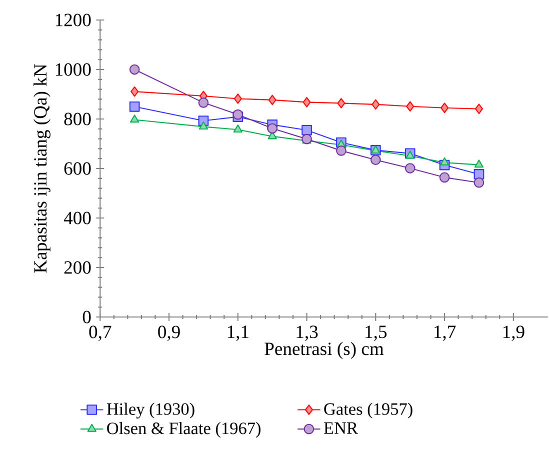  I want to click on legend-label: Olsen & Flaate (1967), so click(183, 430).